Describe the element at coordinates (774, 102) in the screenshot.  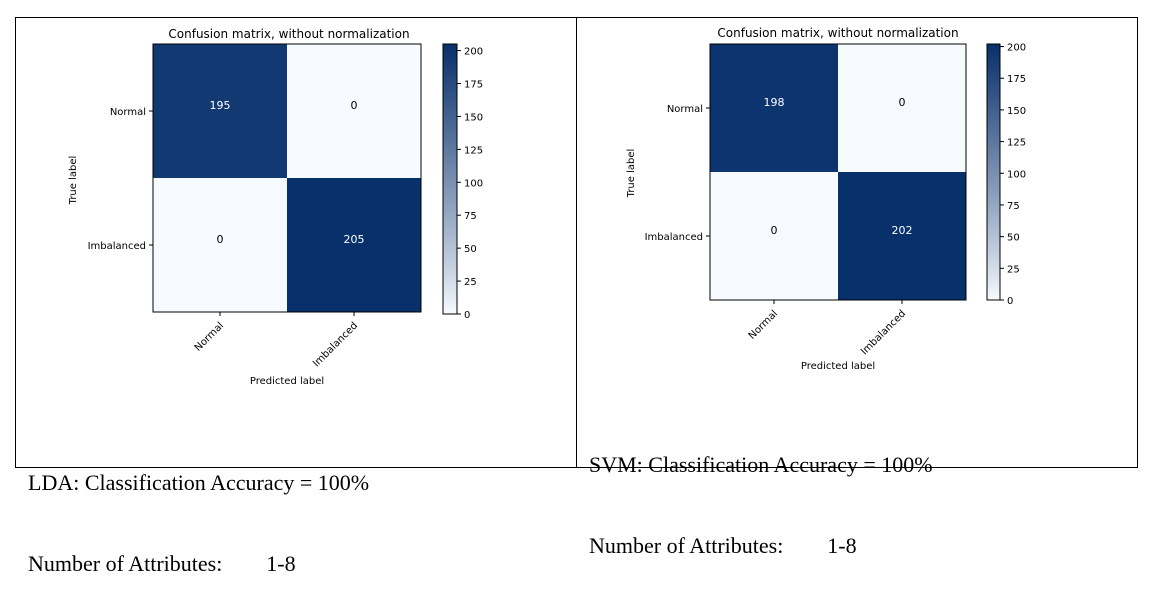
I see `cell-value-label: 198` at that location.